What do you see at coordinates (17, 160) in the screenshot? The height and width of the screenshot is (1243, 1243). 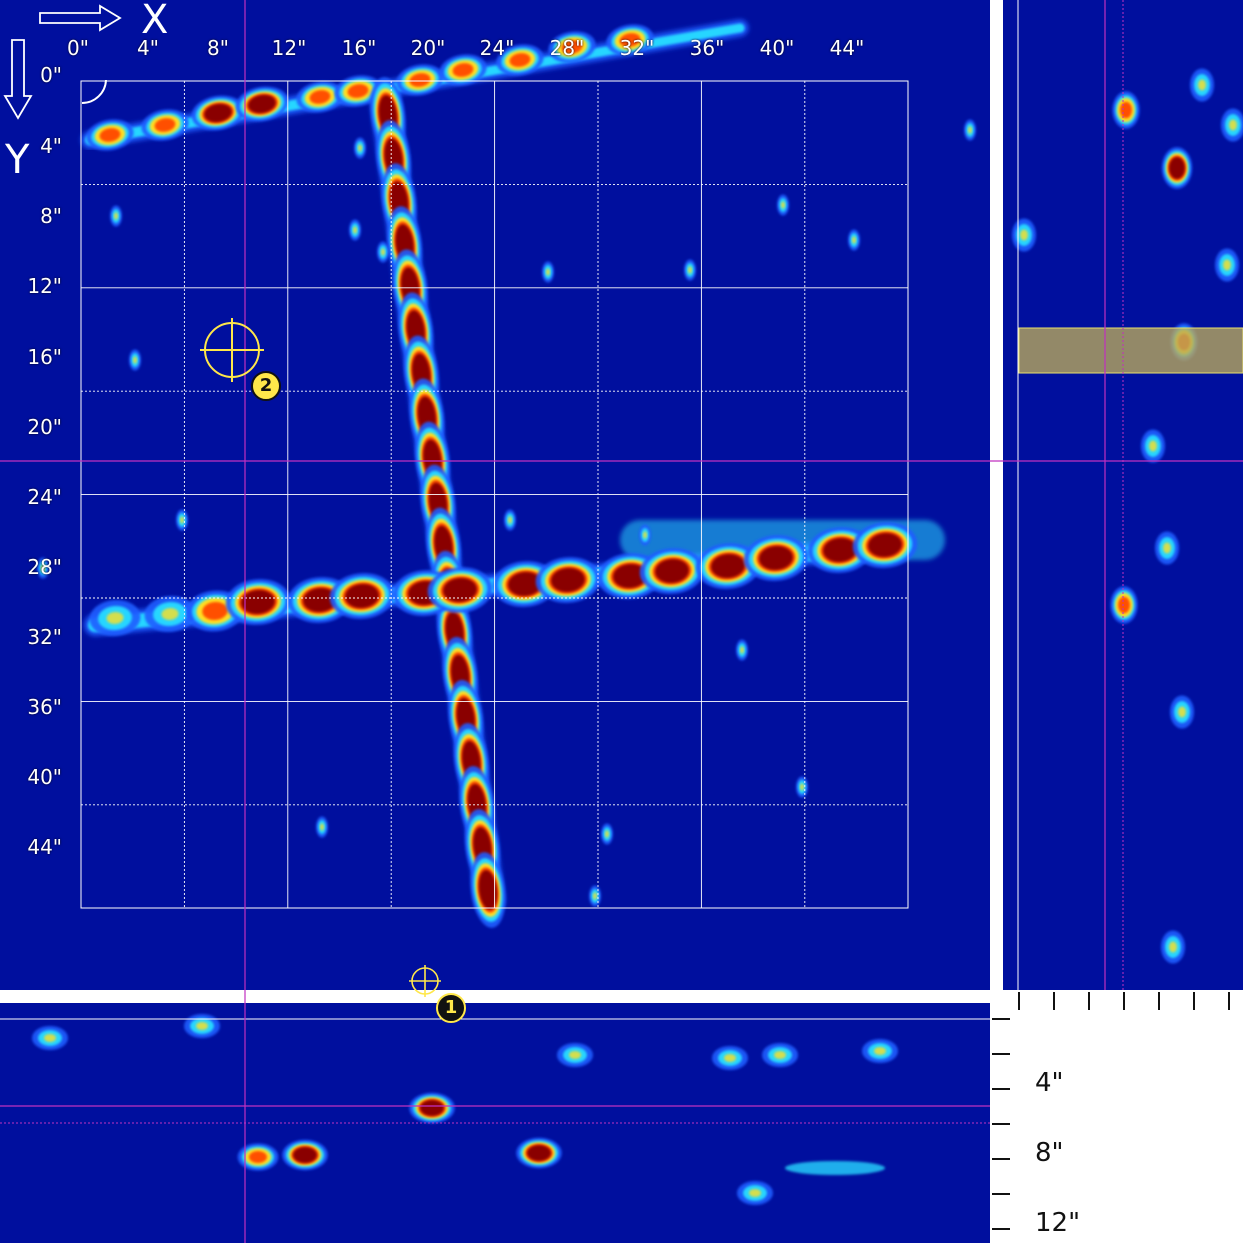 I see `y-axis-letter: Y` at bounding box center [17, 160].